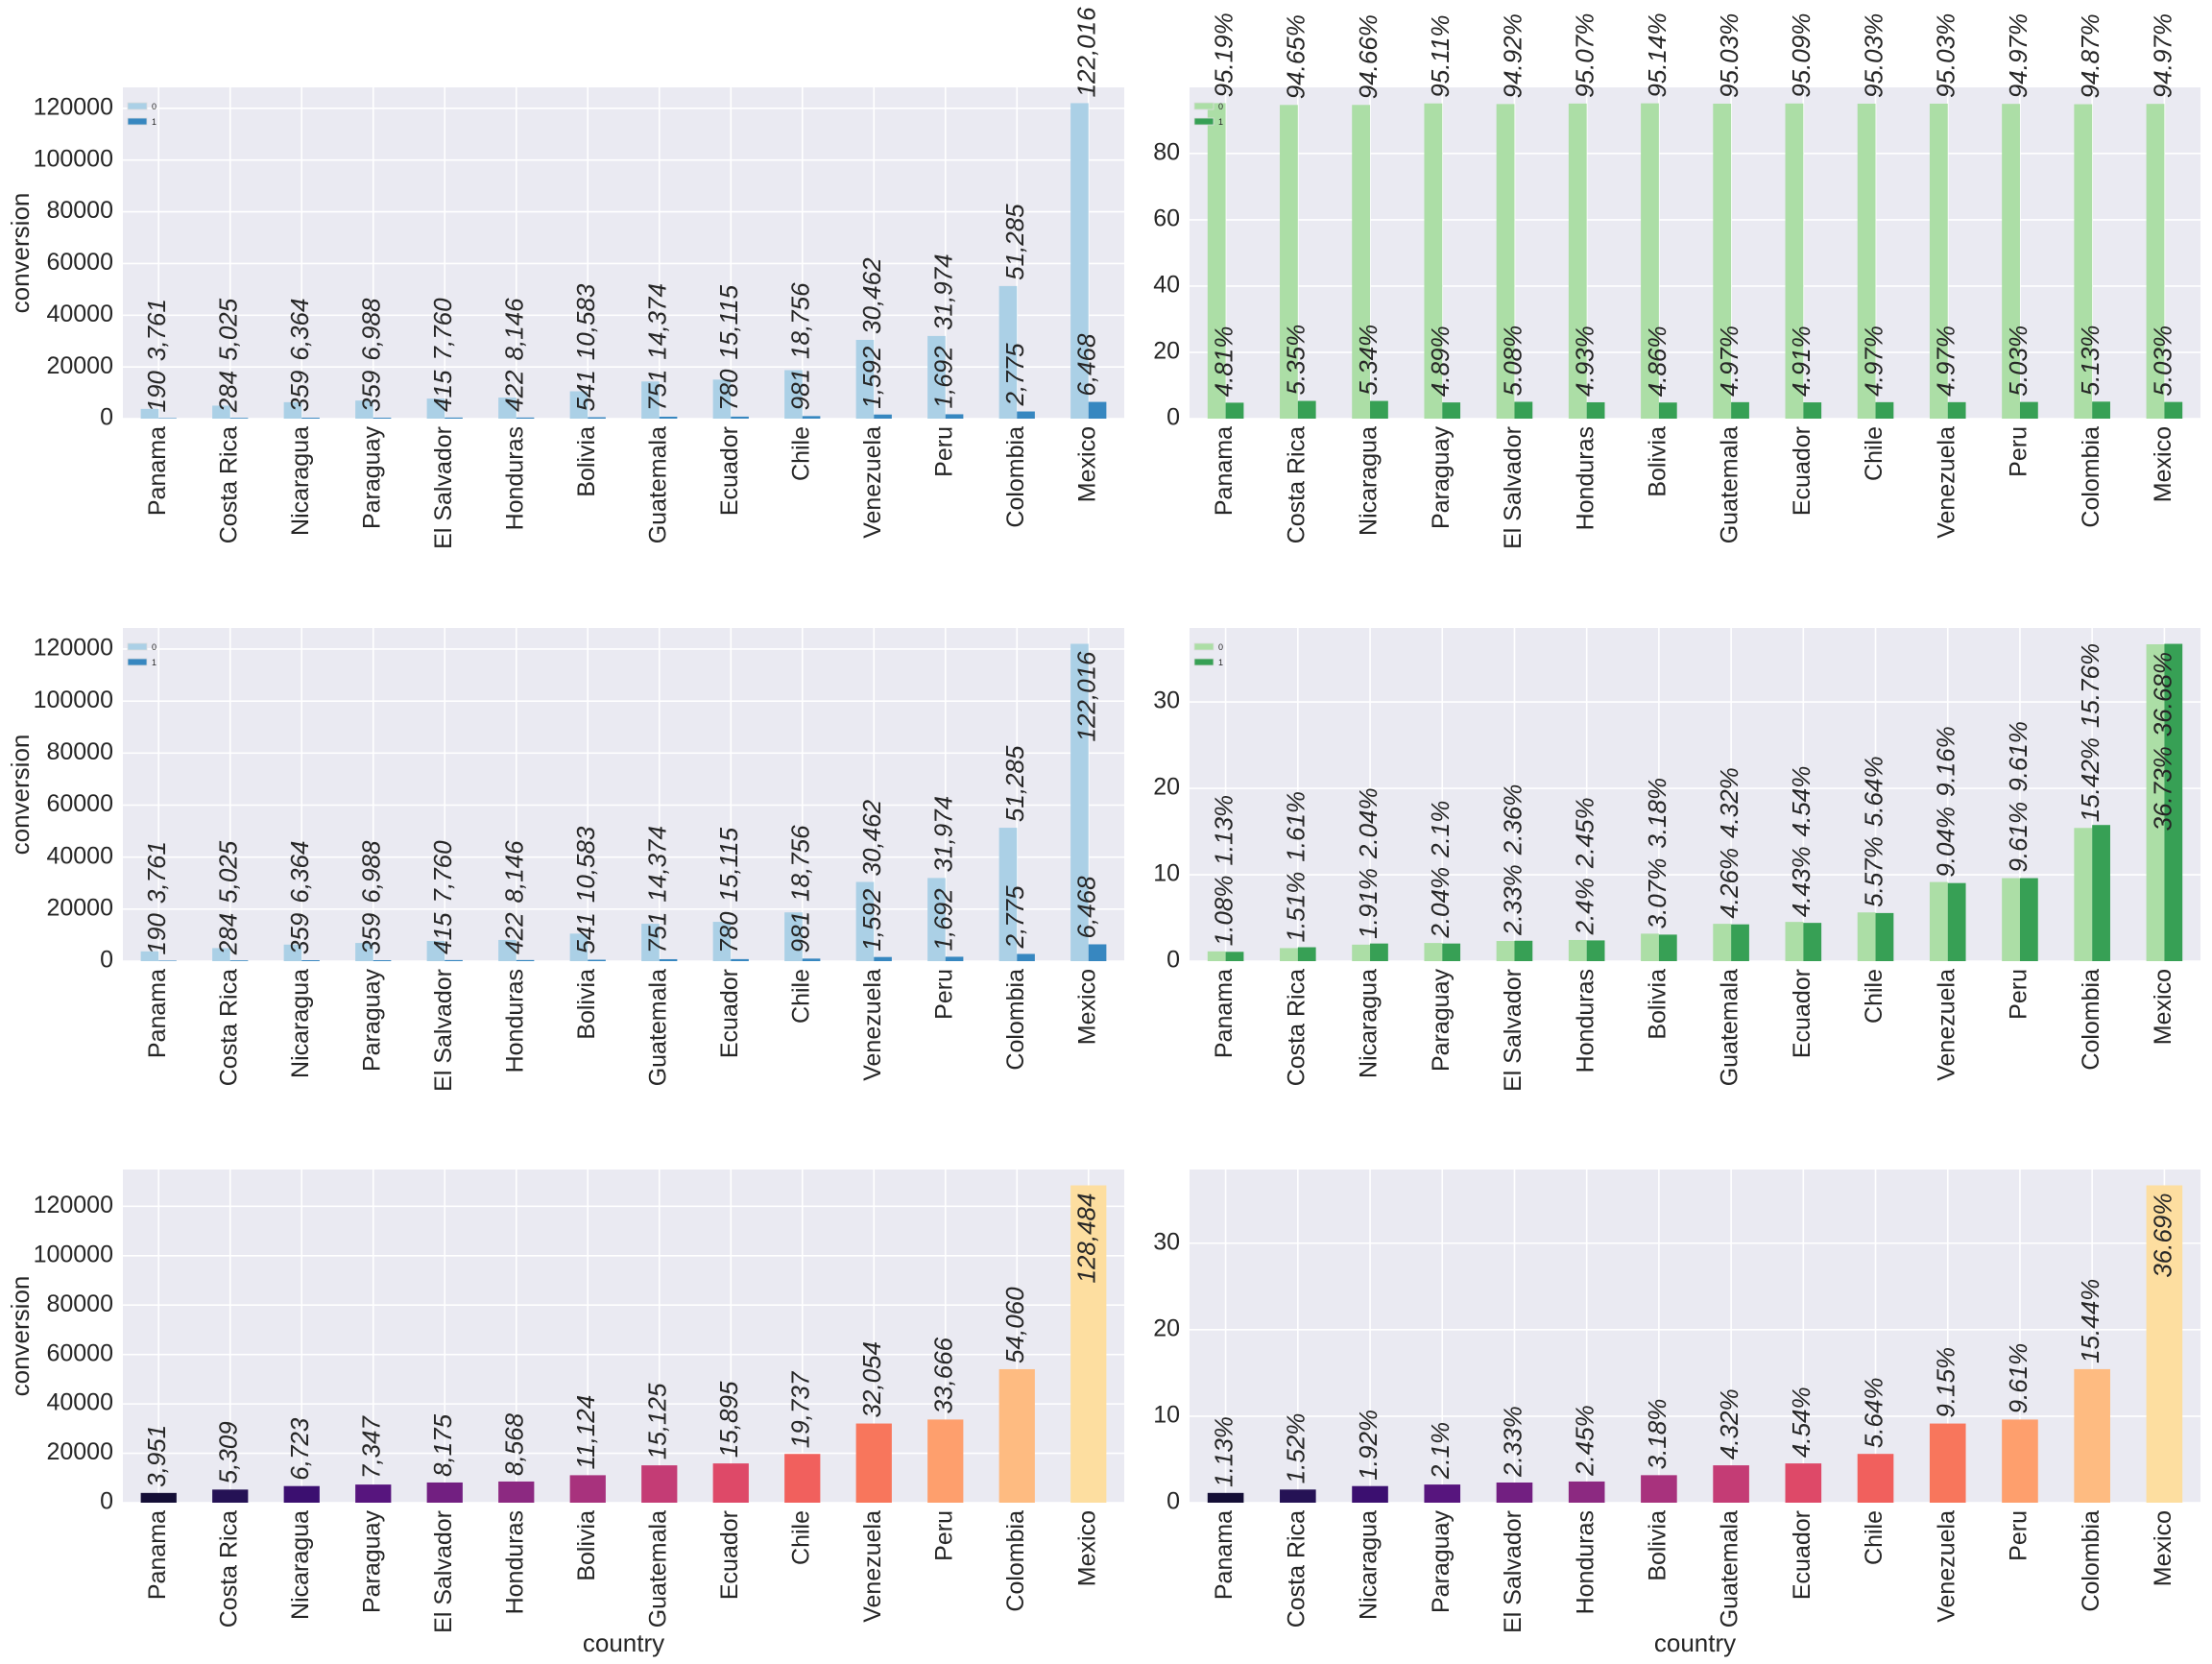 This screenshot has width=2212, height=1664. Describe the element at coordinates (587, 1489) in the screenshot. I see `bar-total-bolivia` at that location.